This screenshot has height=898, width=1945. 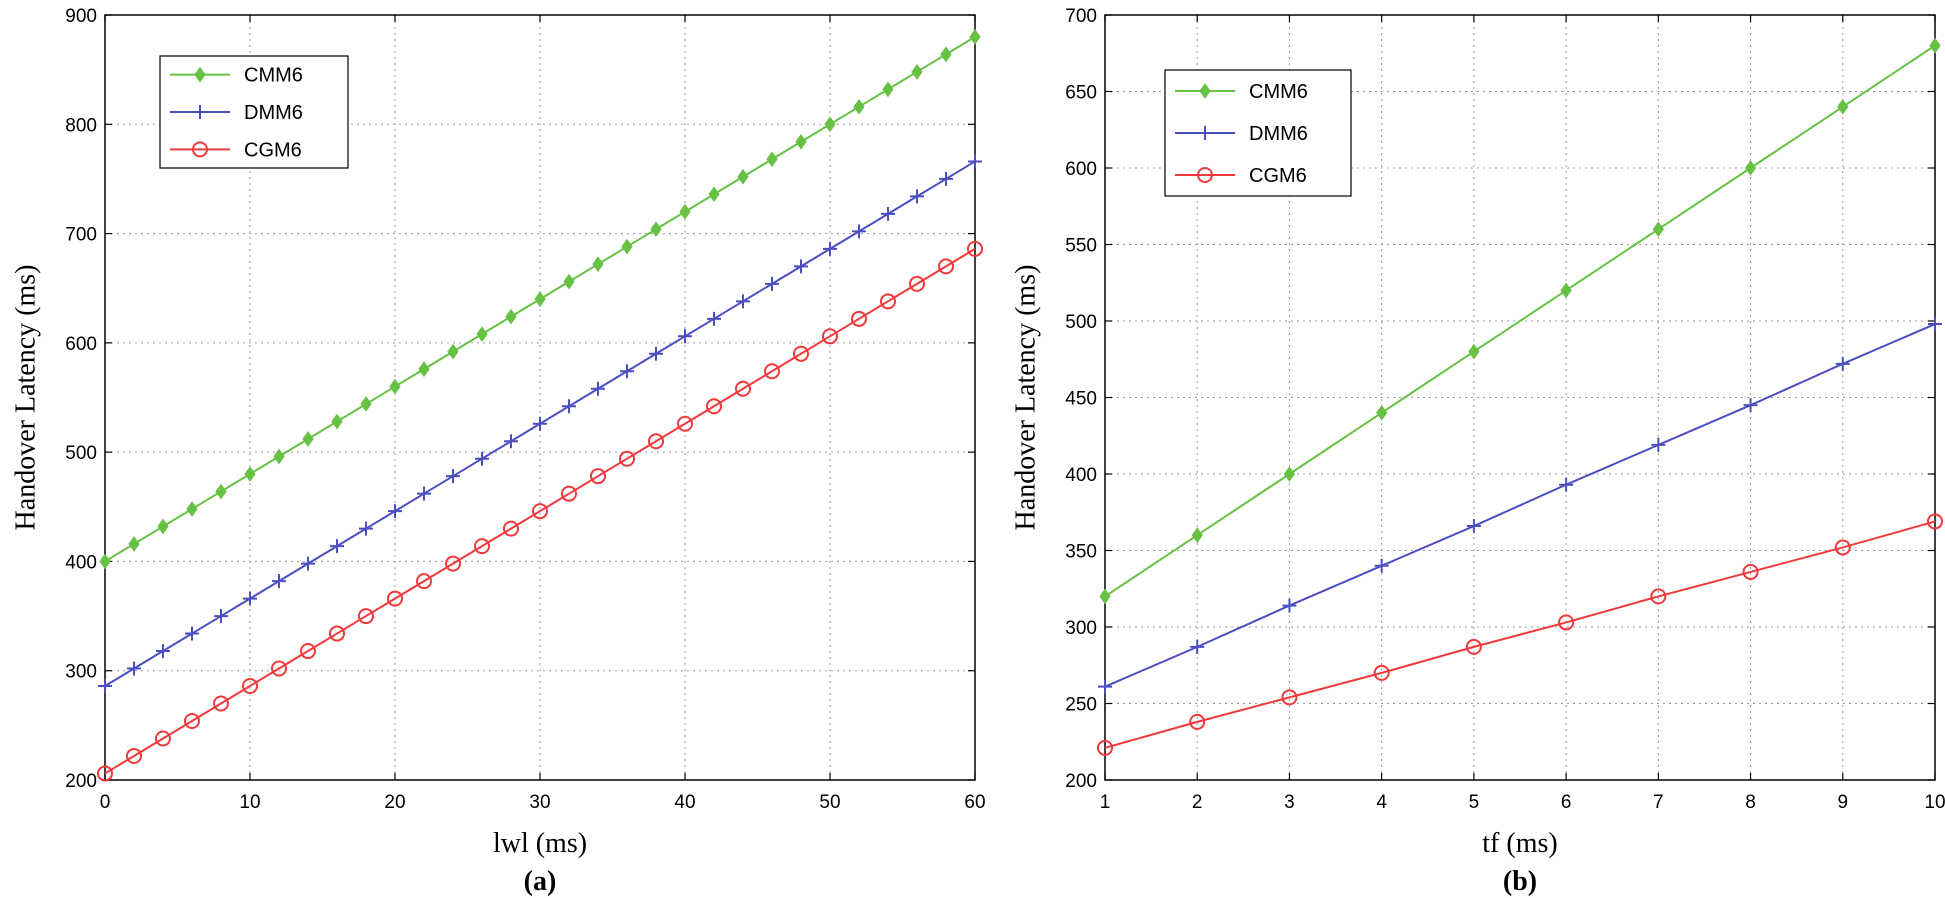 What do you see at coordinates (81, 453) in the screenshot?
I see `y-tick-label: 500` at bounding box center [81, 453].